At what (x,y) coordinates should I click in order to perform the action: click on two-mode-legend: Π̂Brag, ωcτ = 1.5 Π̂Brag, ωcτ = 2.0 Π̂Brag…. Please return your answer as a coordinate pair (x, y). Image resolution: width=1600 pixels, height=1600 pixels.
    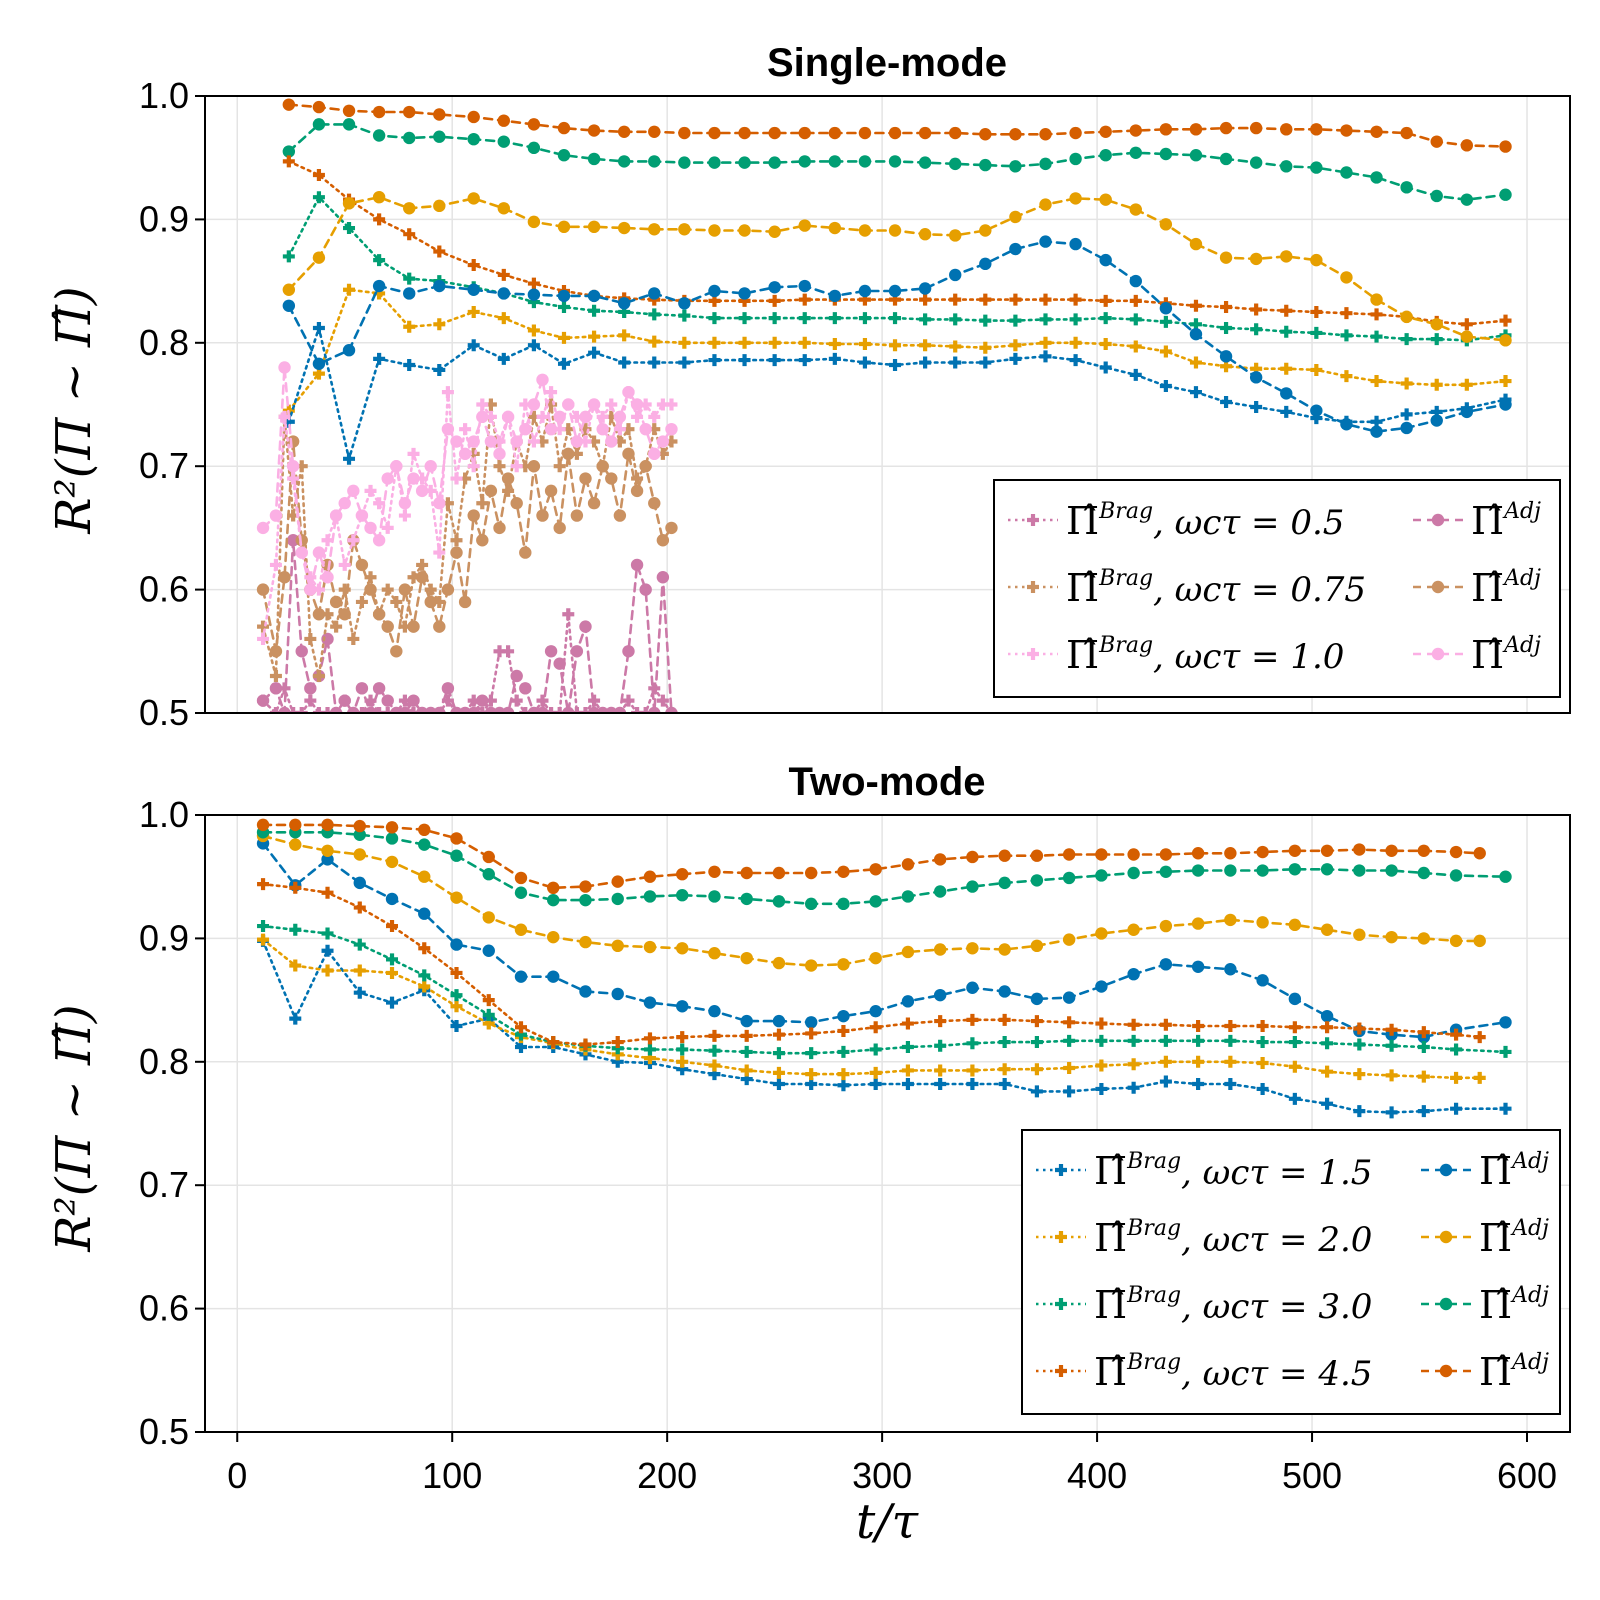
    Looking at the image, I should click on (1291, 1272).